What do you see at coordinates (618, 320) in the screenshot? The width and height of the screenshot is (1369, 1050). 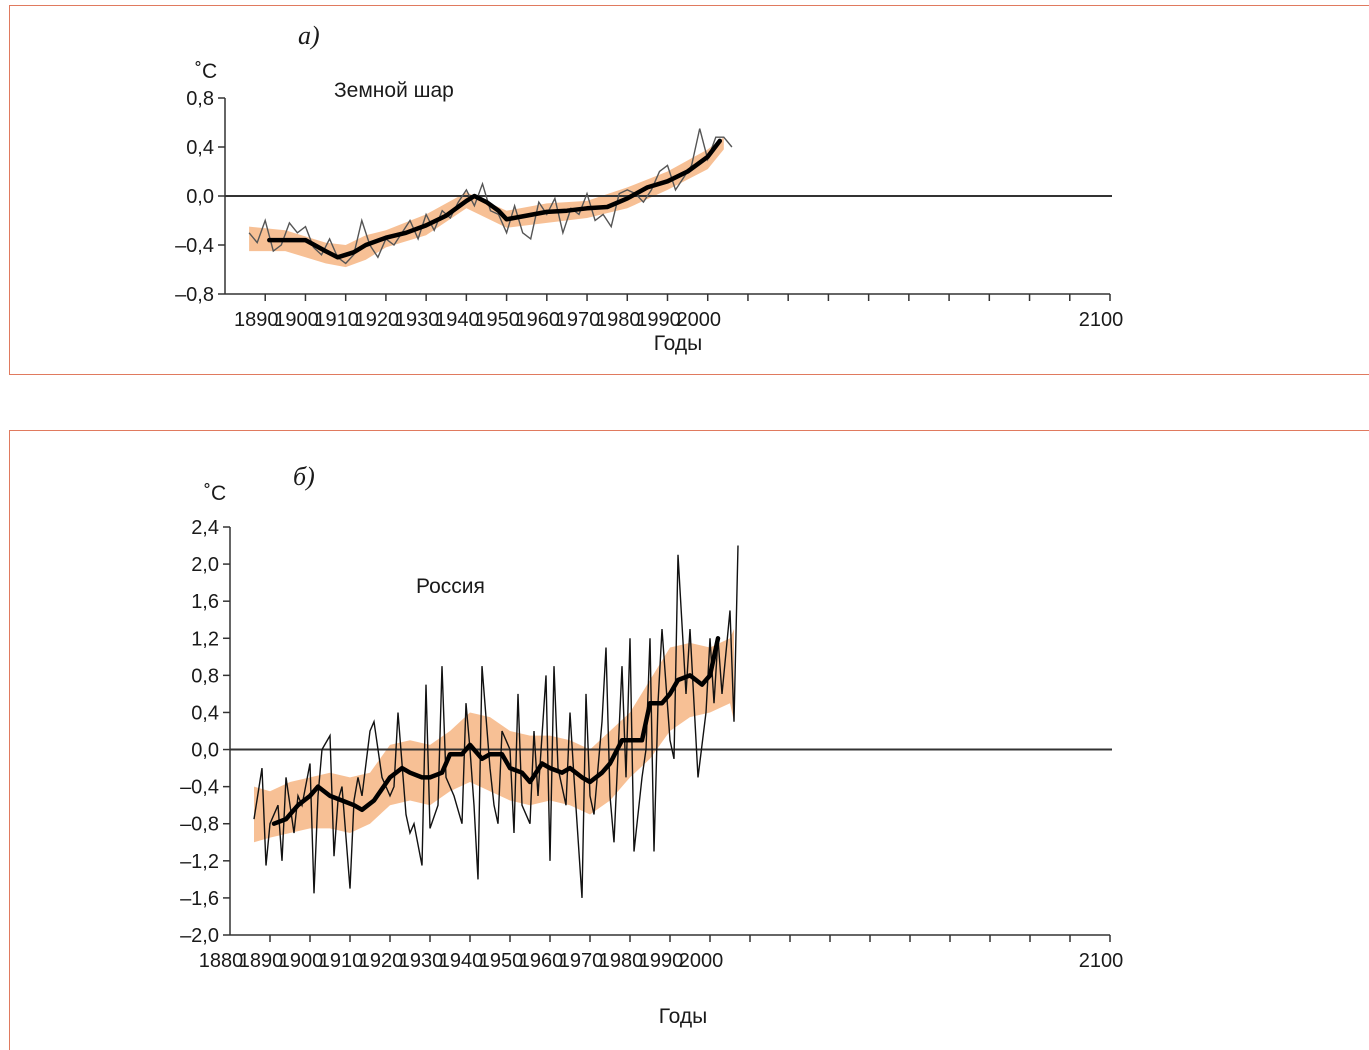 I see `panel-a-x-tick-label: 1980` at bounding box center [618, 320].